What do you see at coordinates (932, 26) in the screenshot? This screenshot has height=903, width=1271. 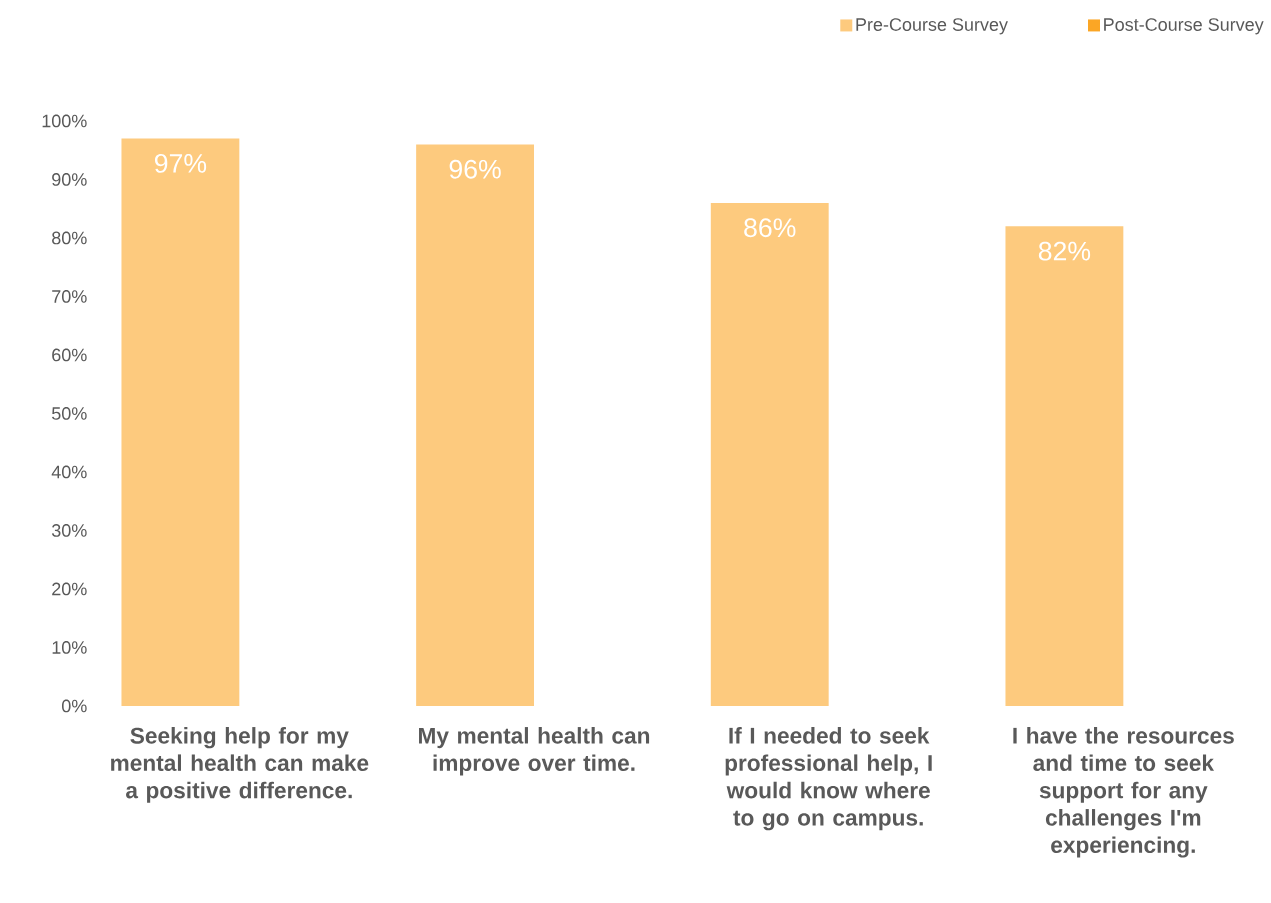 I see `legend-label: Pre-Course Survey` at bounding box center [932, 26].